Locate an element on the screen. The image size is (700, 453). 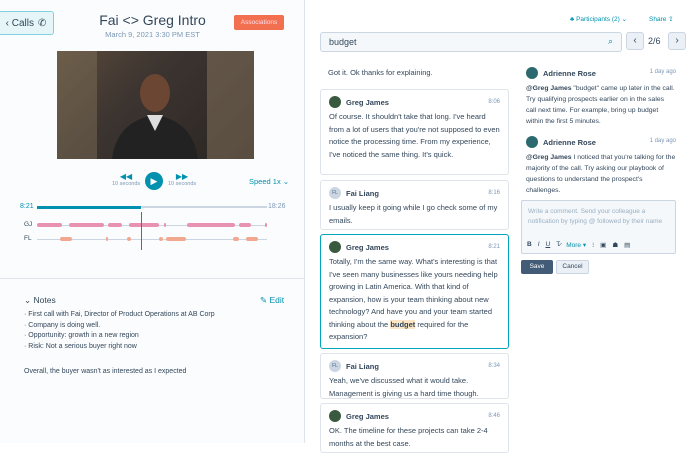
message-time: 8:06 is located at coordinates (494, 102).